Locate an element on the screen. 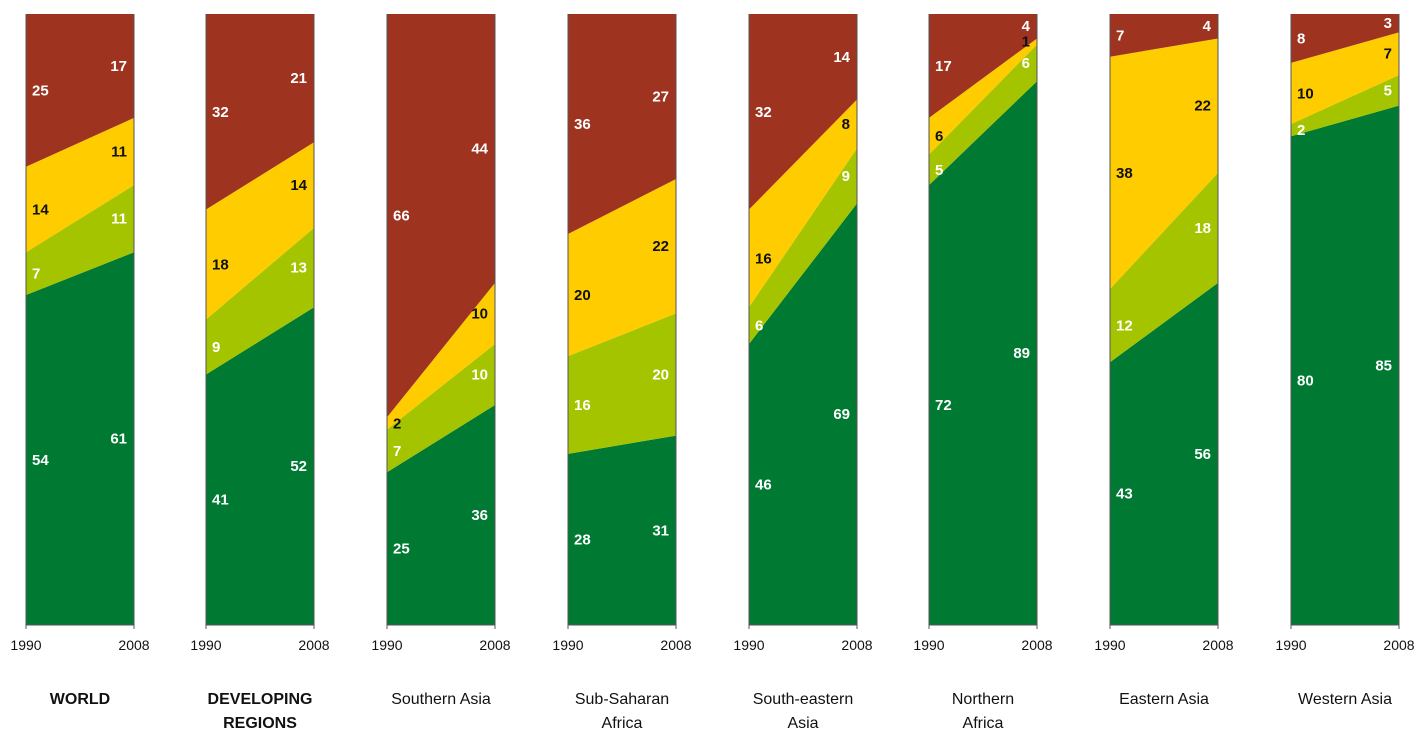  panel-6: 43 56 12 18 38 22 7 4 1990 2008 Eastern Asia is located at coordinates (1164, 361).